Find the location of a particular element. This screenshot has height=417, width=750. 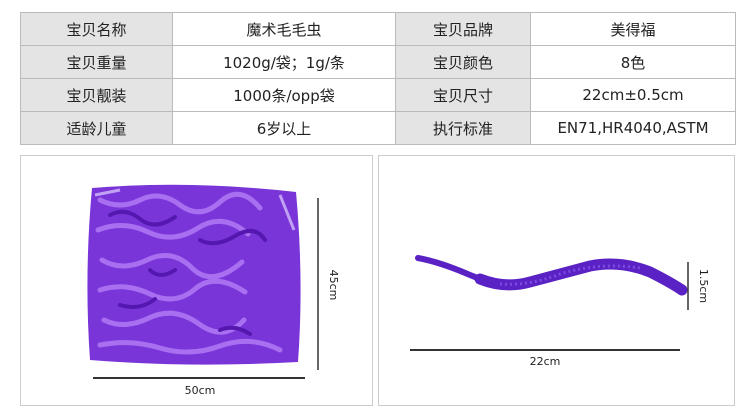

dimension-label: 1.5cm is located at coordinates (703, 286).